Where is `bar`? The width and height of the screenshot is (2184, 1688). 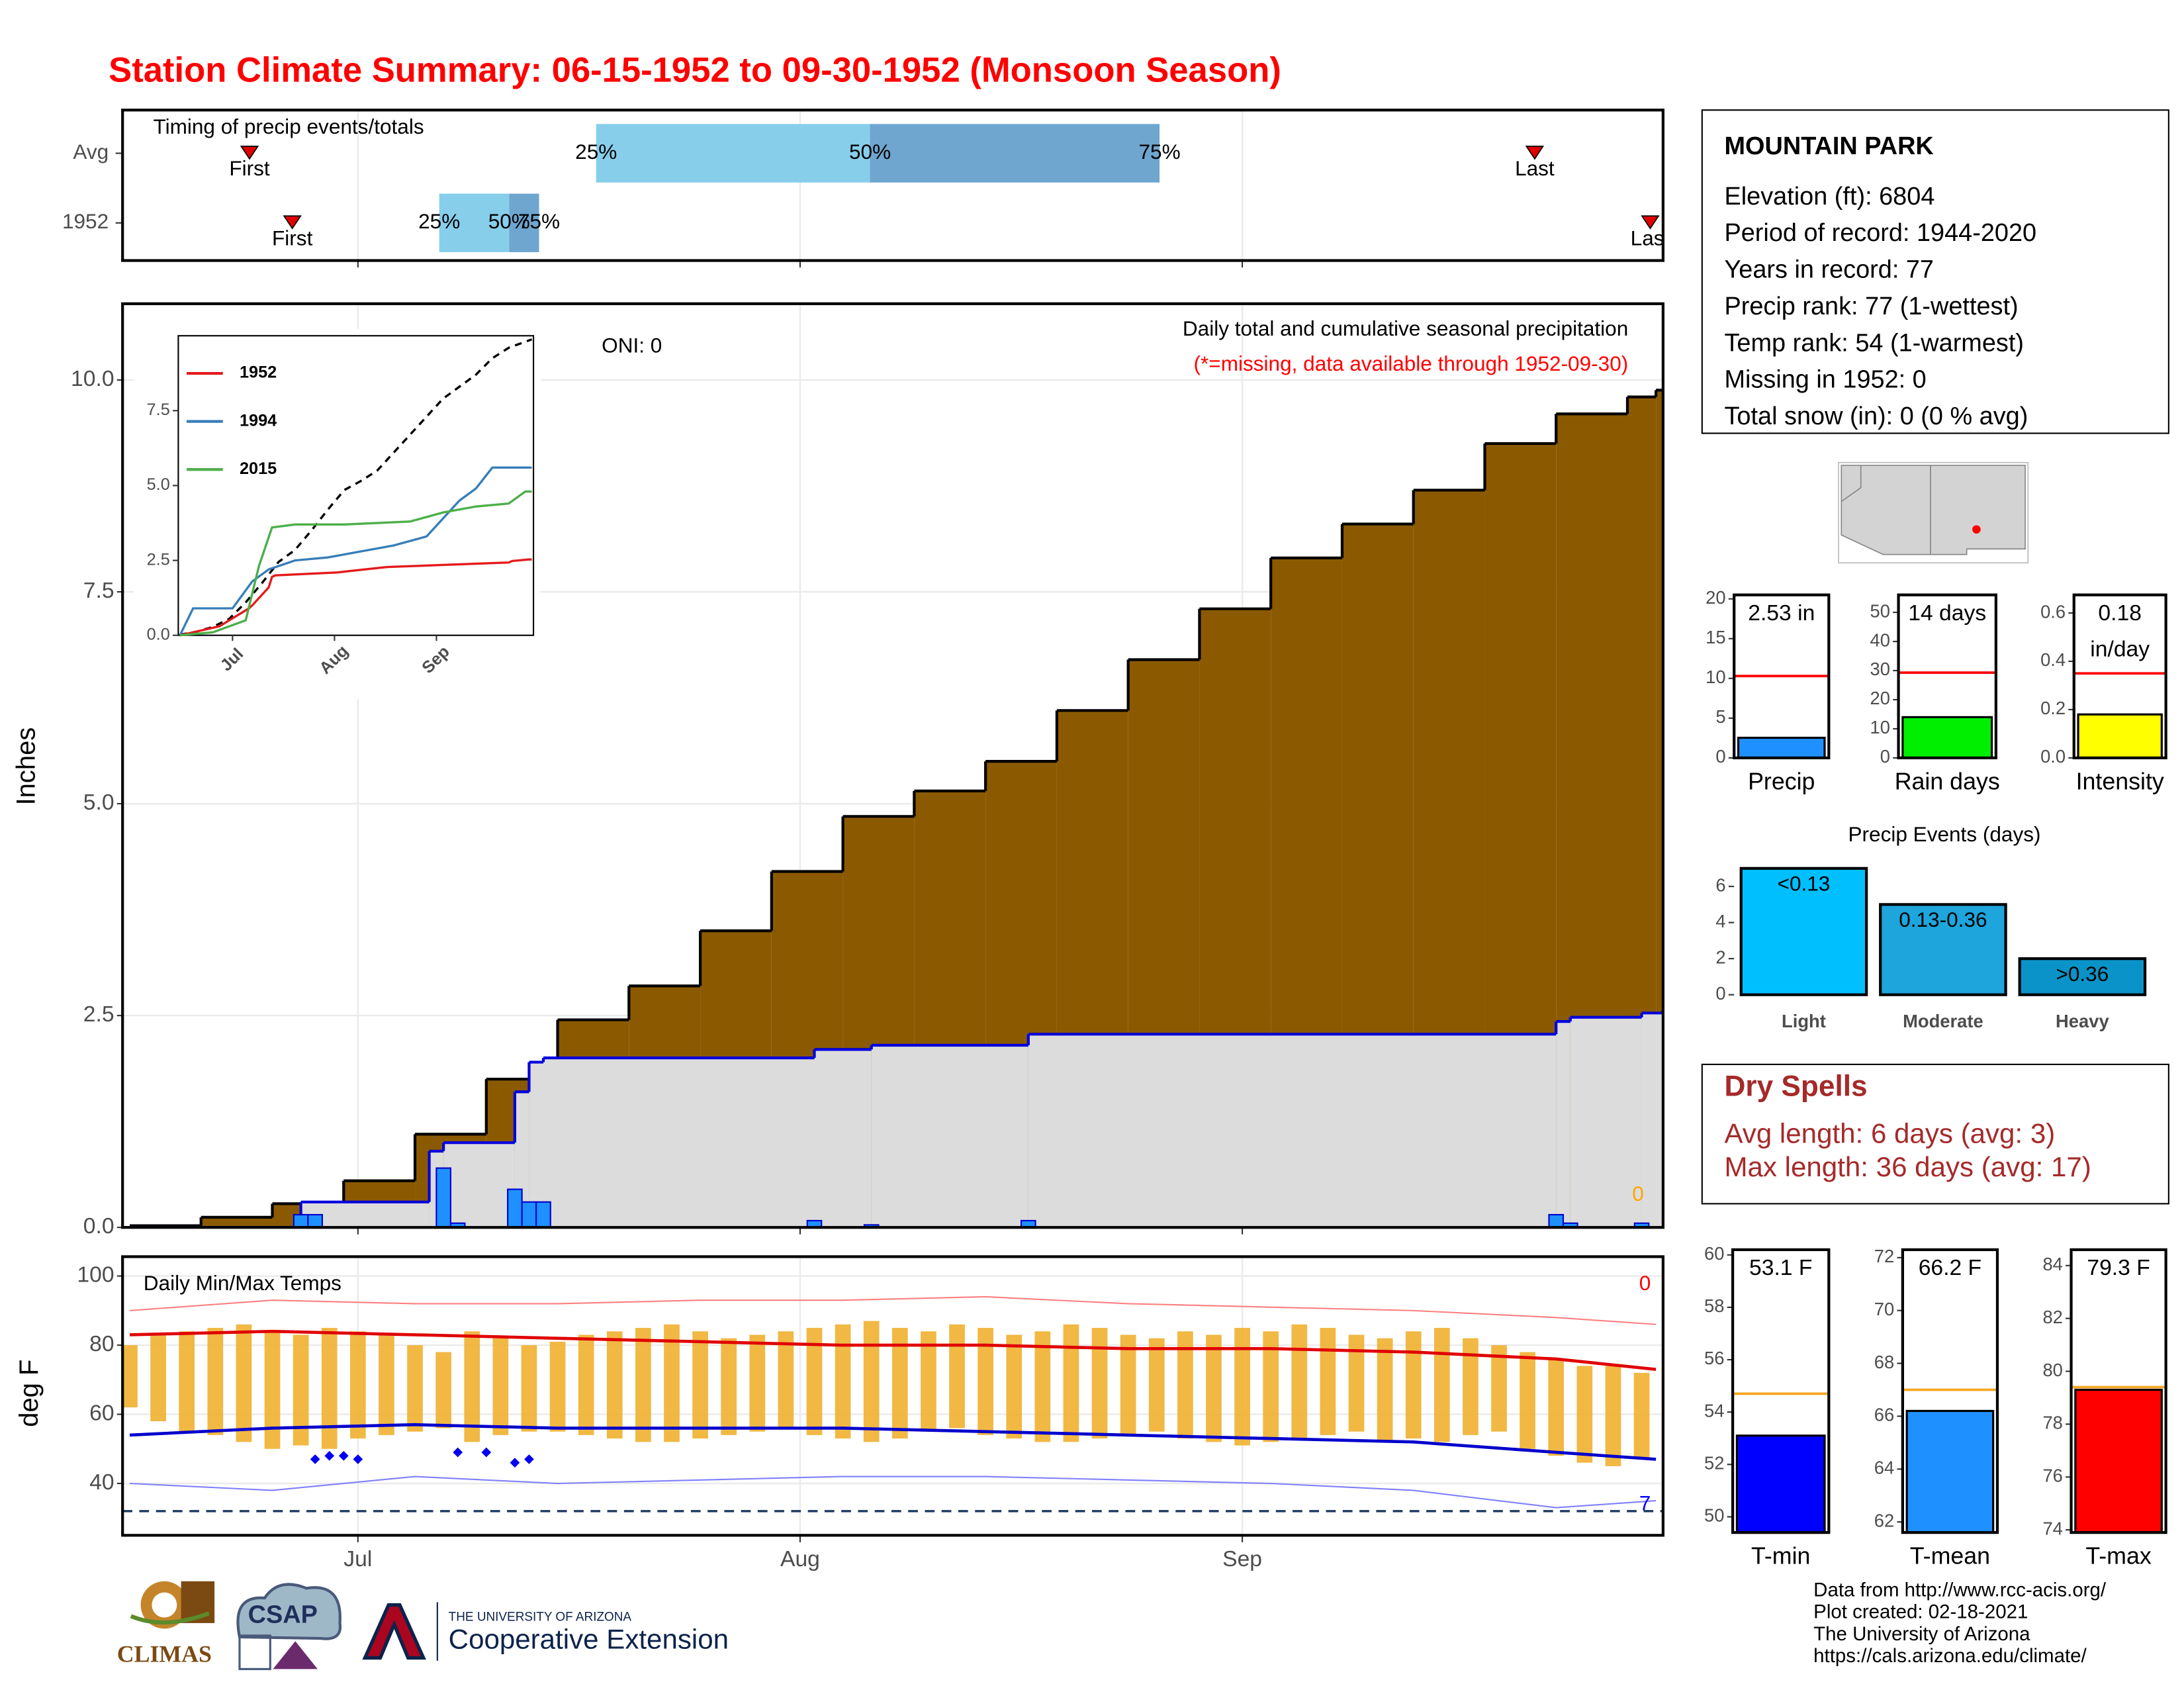 bar is located at coordinates (2082, 976).